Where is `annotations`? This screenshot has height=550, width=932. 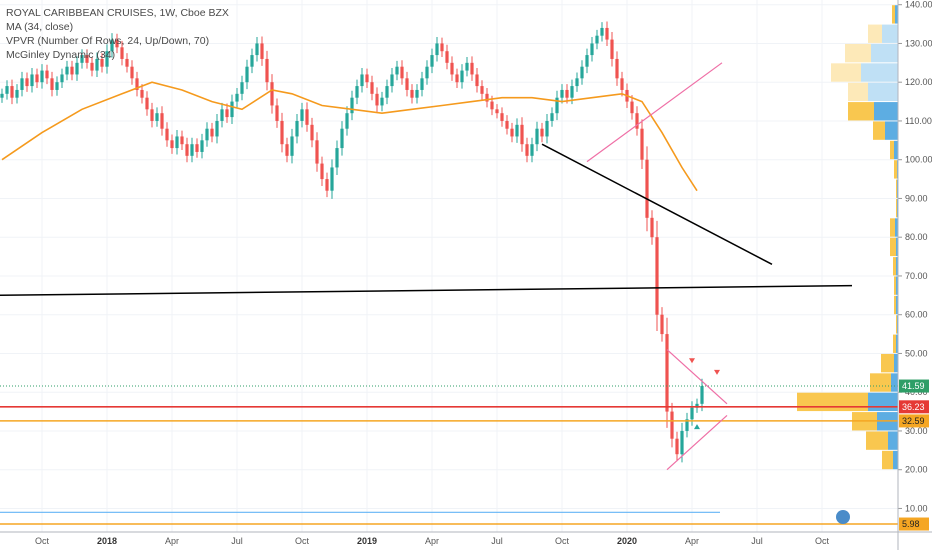
annotations is located at coordinates (769, 441).